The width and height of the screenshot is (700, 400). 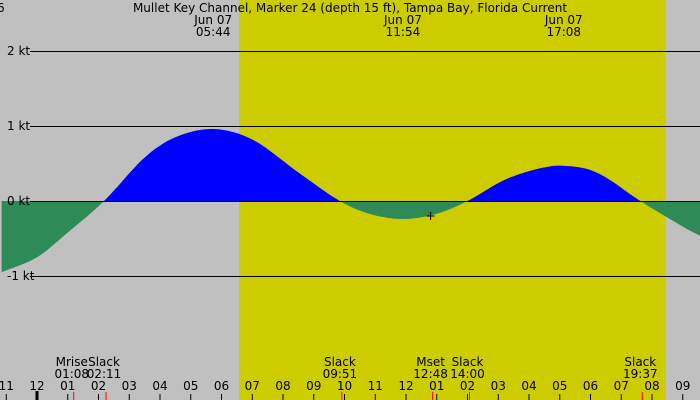 I want to click on event-time-label: 09:51, so click(x=340, y=374).